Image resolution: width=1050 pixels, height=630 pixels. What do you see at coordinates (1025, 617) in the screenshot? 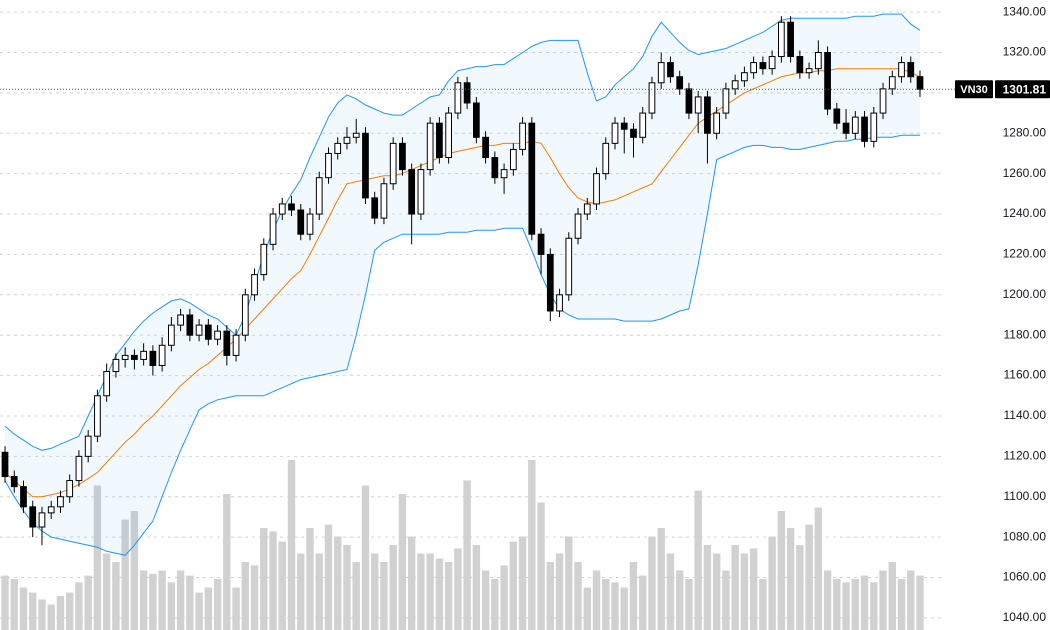
I see `y-tick-label: 1040.00` at bounding box center [1025, 617].